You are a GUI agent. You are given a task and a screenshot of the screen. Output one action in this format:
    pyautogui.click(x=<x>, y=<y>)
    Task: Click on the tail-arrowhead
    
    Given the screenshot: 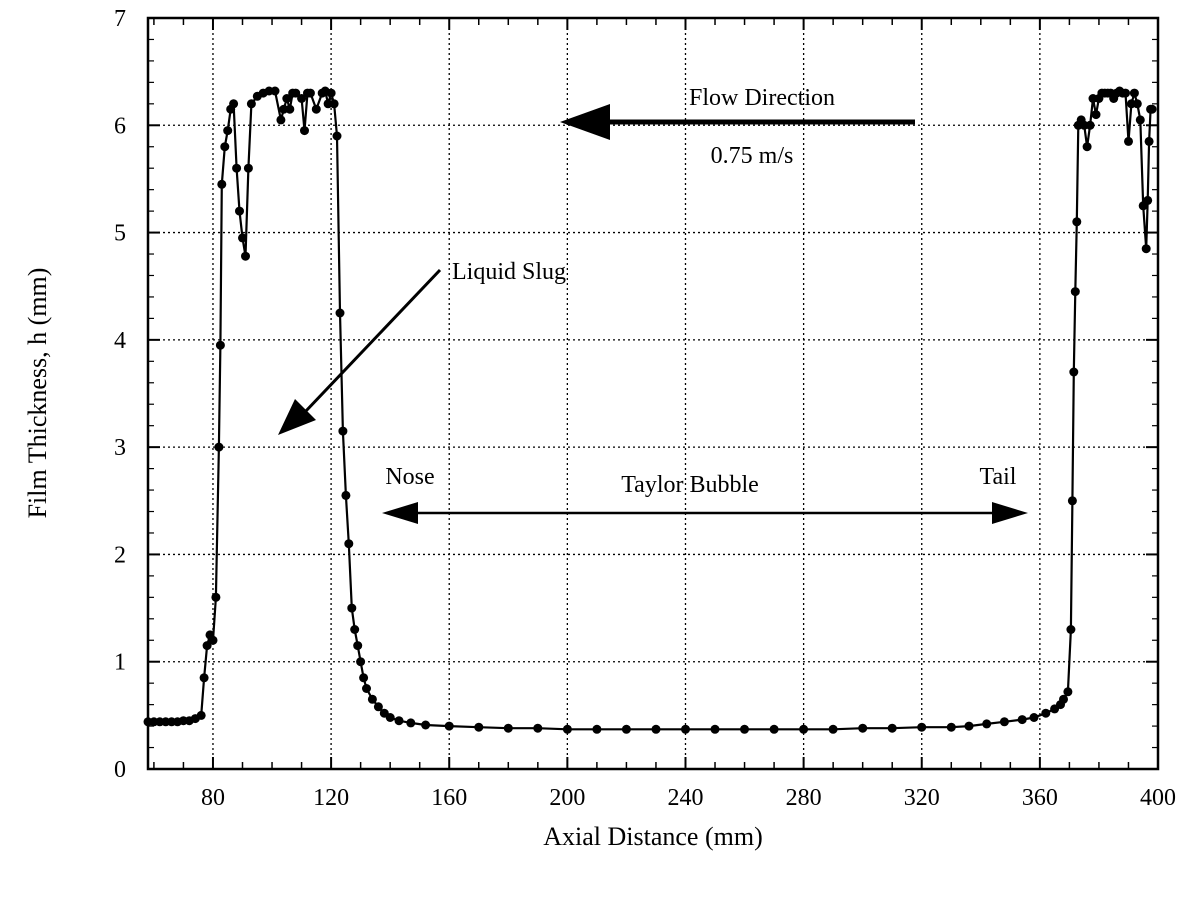 What is the action you would take?
    pyautogui.click(x=1010, y=513)
    